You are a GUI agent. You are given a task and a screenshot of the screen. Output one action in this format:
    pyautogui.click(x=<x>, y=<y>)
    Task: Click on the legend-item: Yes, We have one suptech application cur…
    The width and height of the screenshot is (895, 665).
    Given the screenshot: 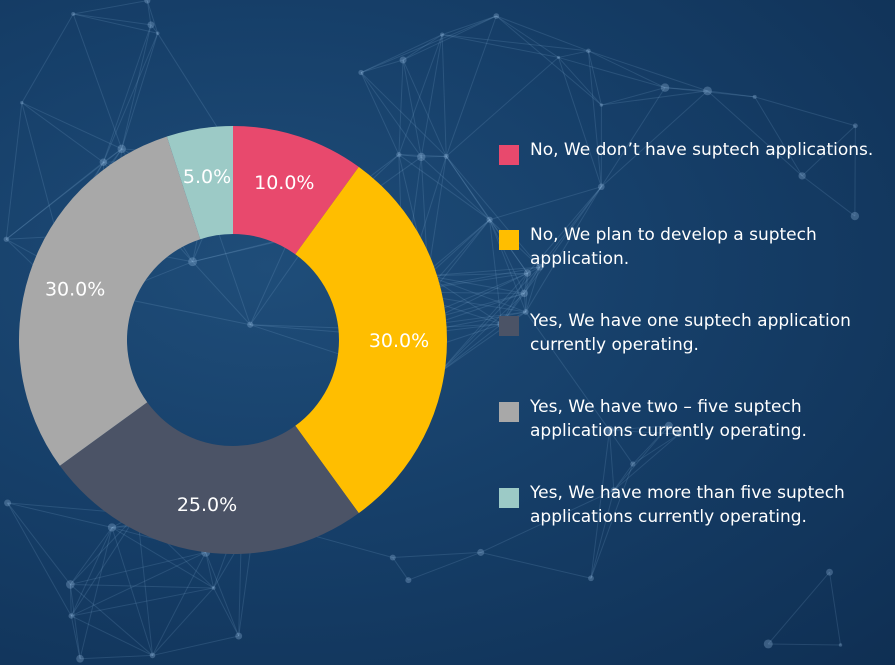 What is the action you would take?
    pyautogui.click(x=694, y=333)
    